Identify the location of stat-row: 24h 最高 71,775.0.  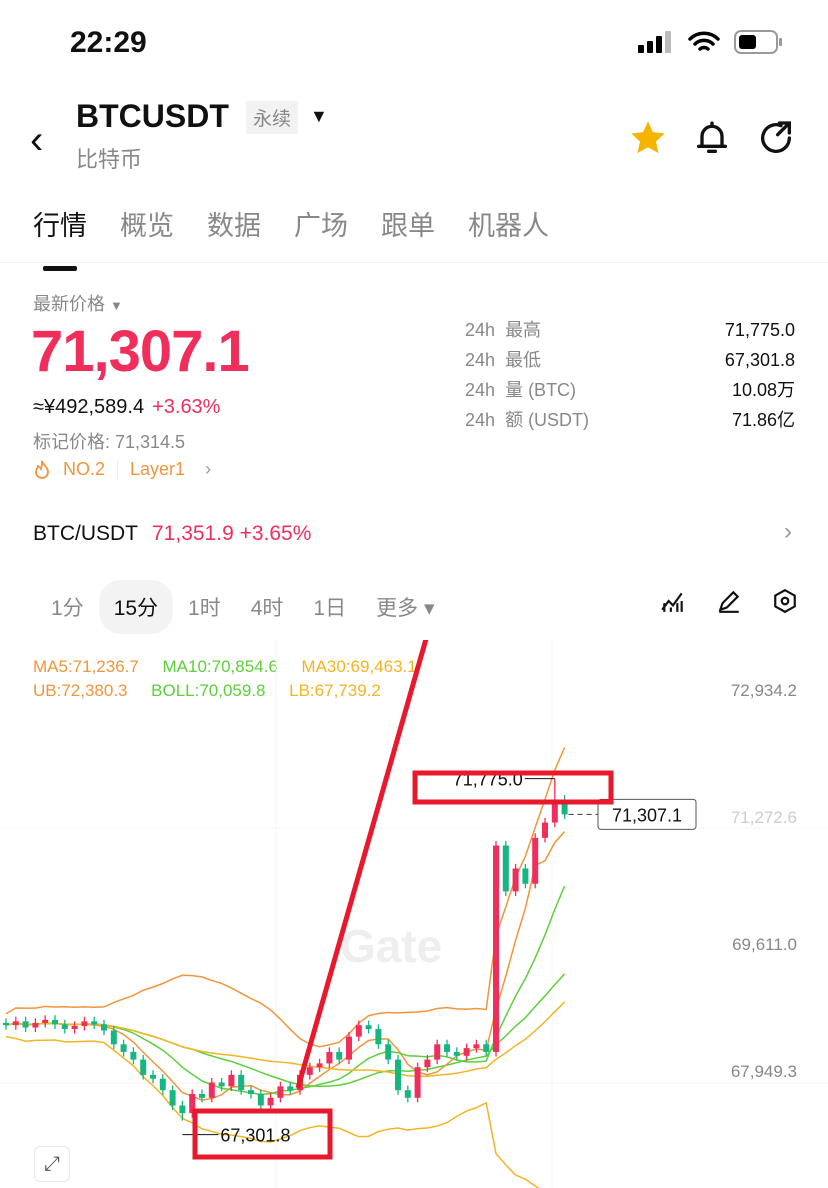
(630, 333).